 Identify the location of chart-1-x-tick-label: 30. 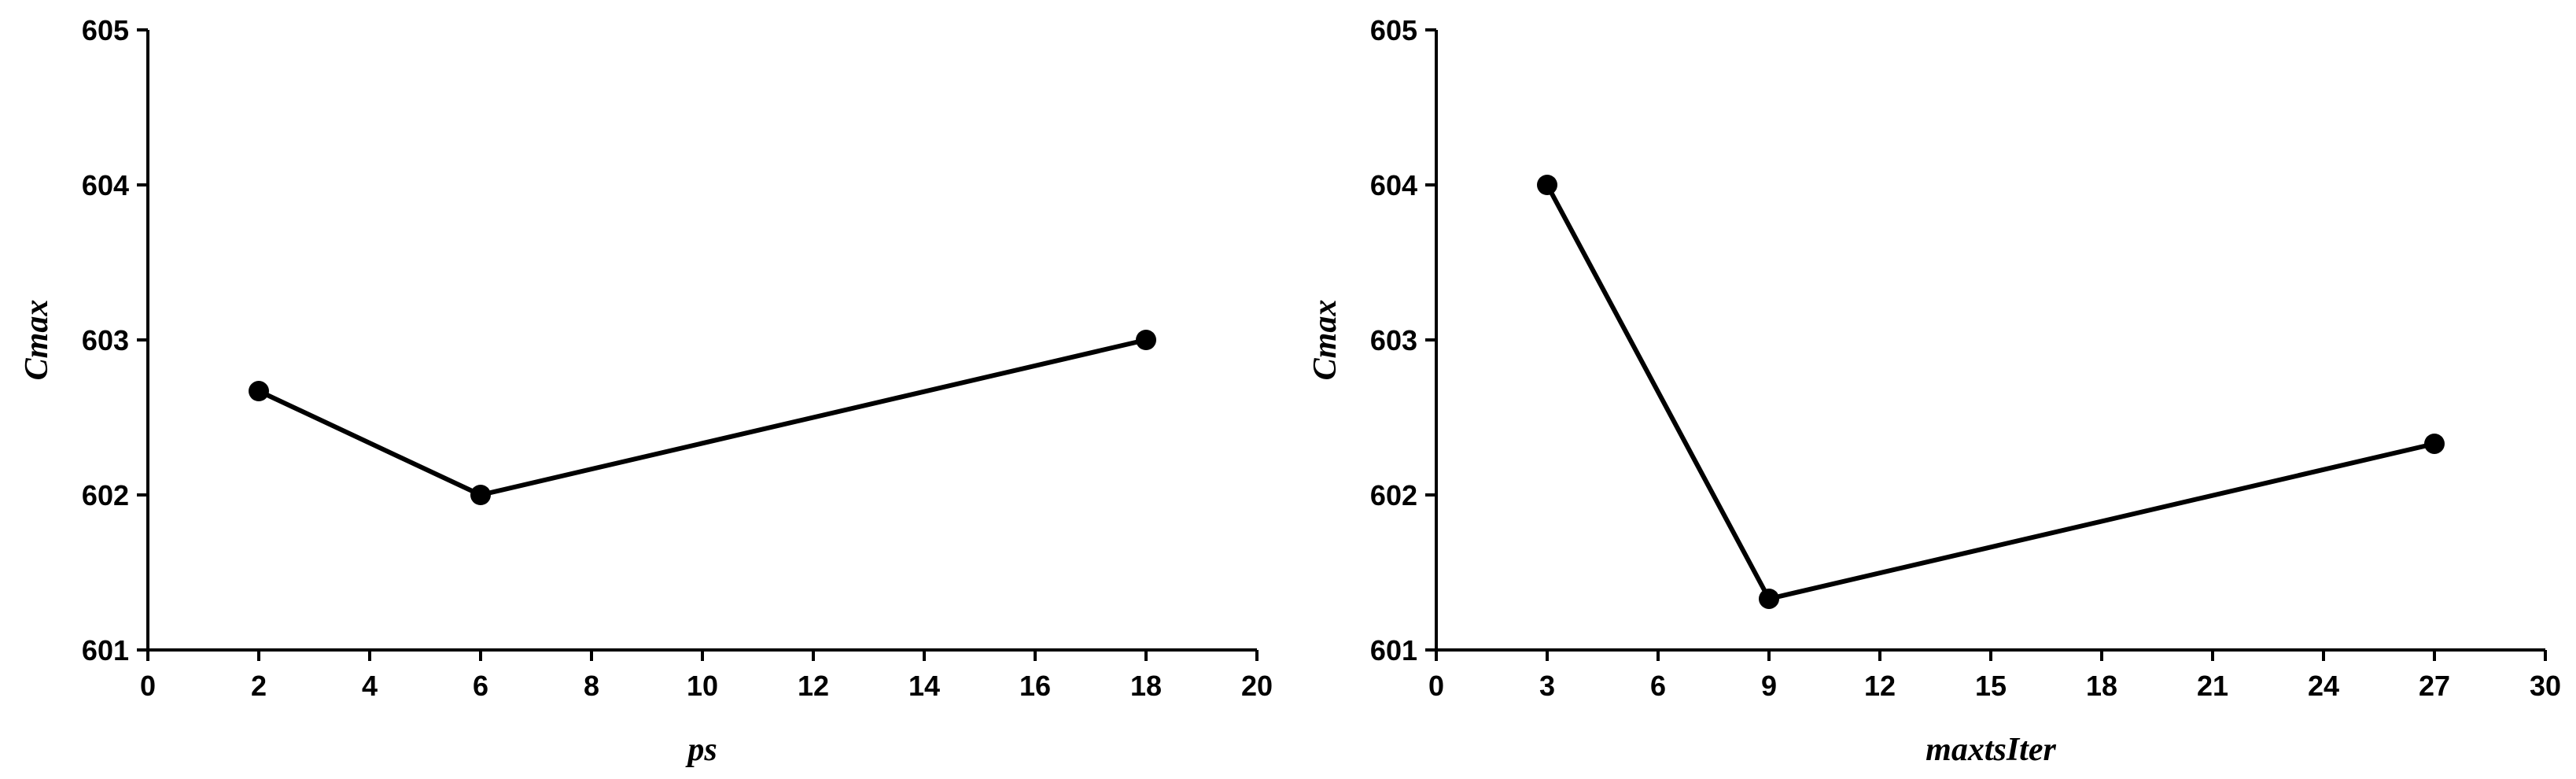
(2545, 686).